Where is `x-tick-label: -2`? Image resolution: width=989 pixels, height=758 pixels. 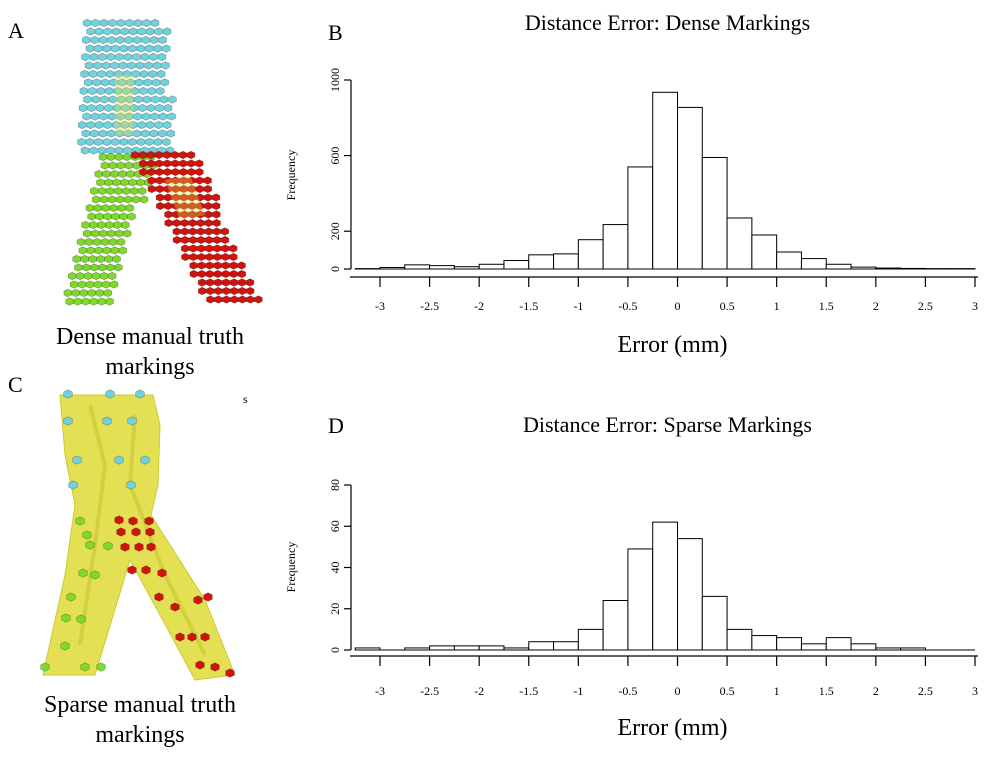 x-tick-label: -2 is located at coordinates (479, 691).